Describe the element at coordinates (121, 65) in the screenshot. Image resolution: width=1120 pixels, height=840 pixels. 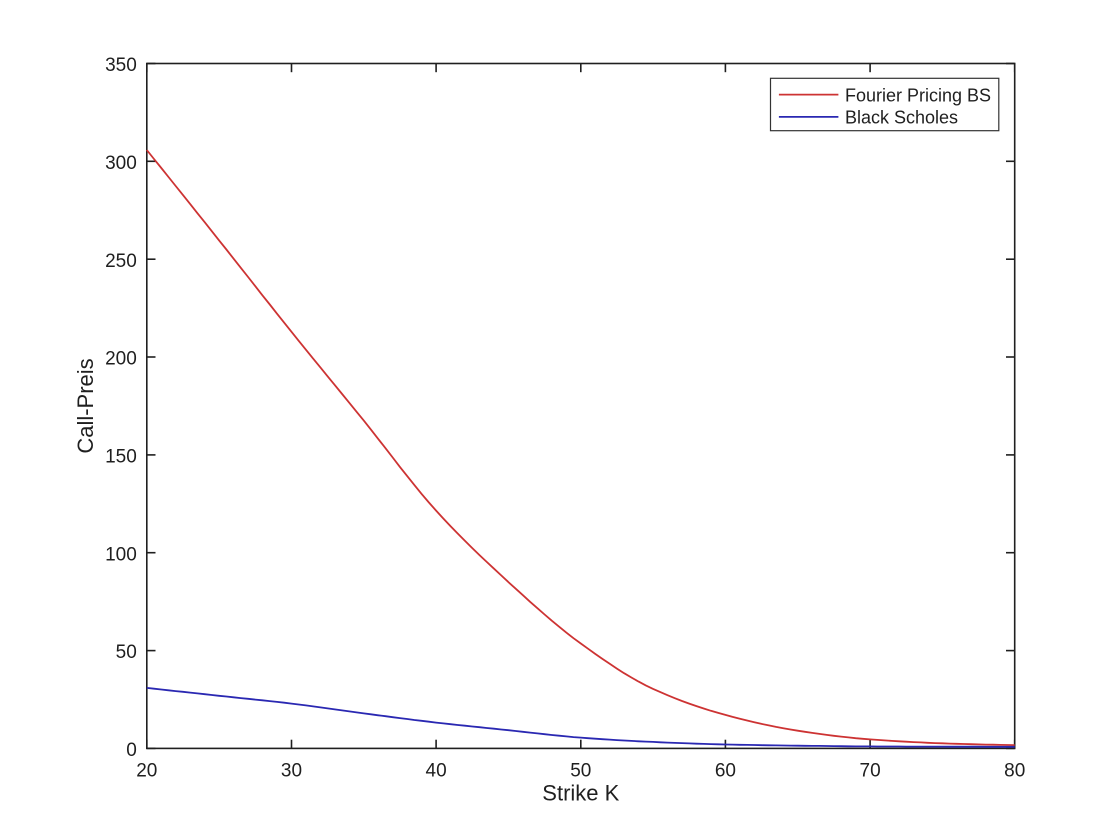
I see `svg-text: 350` at that location.